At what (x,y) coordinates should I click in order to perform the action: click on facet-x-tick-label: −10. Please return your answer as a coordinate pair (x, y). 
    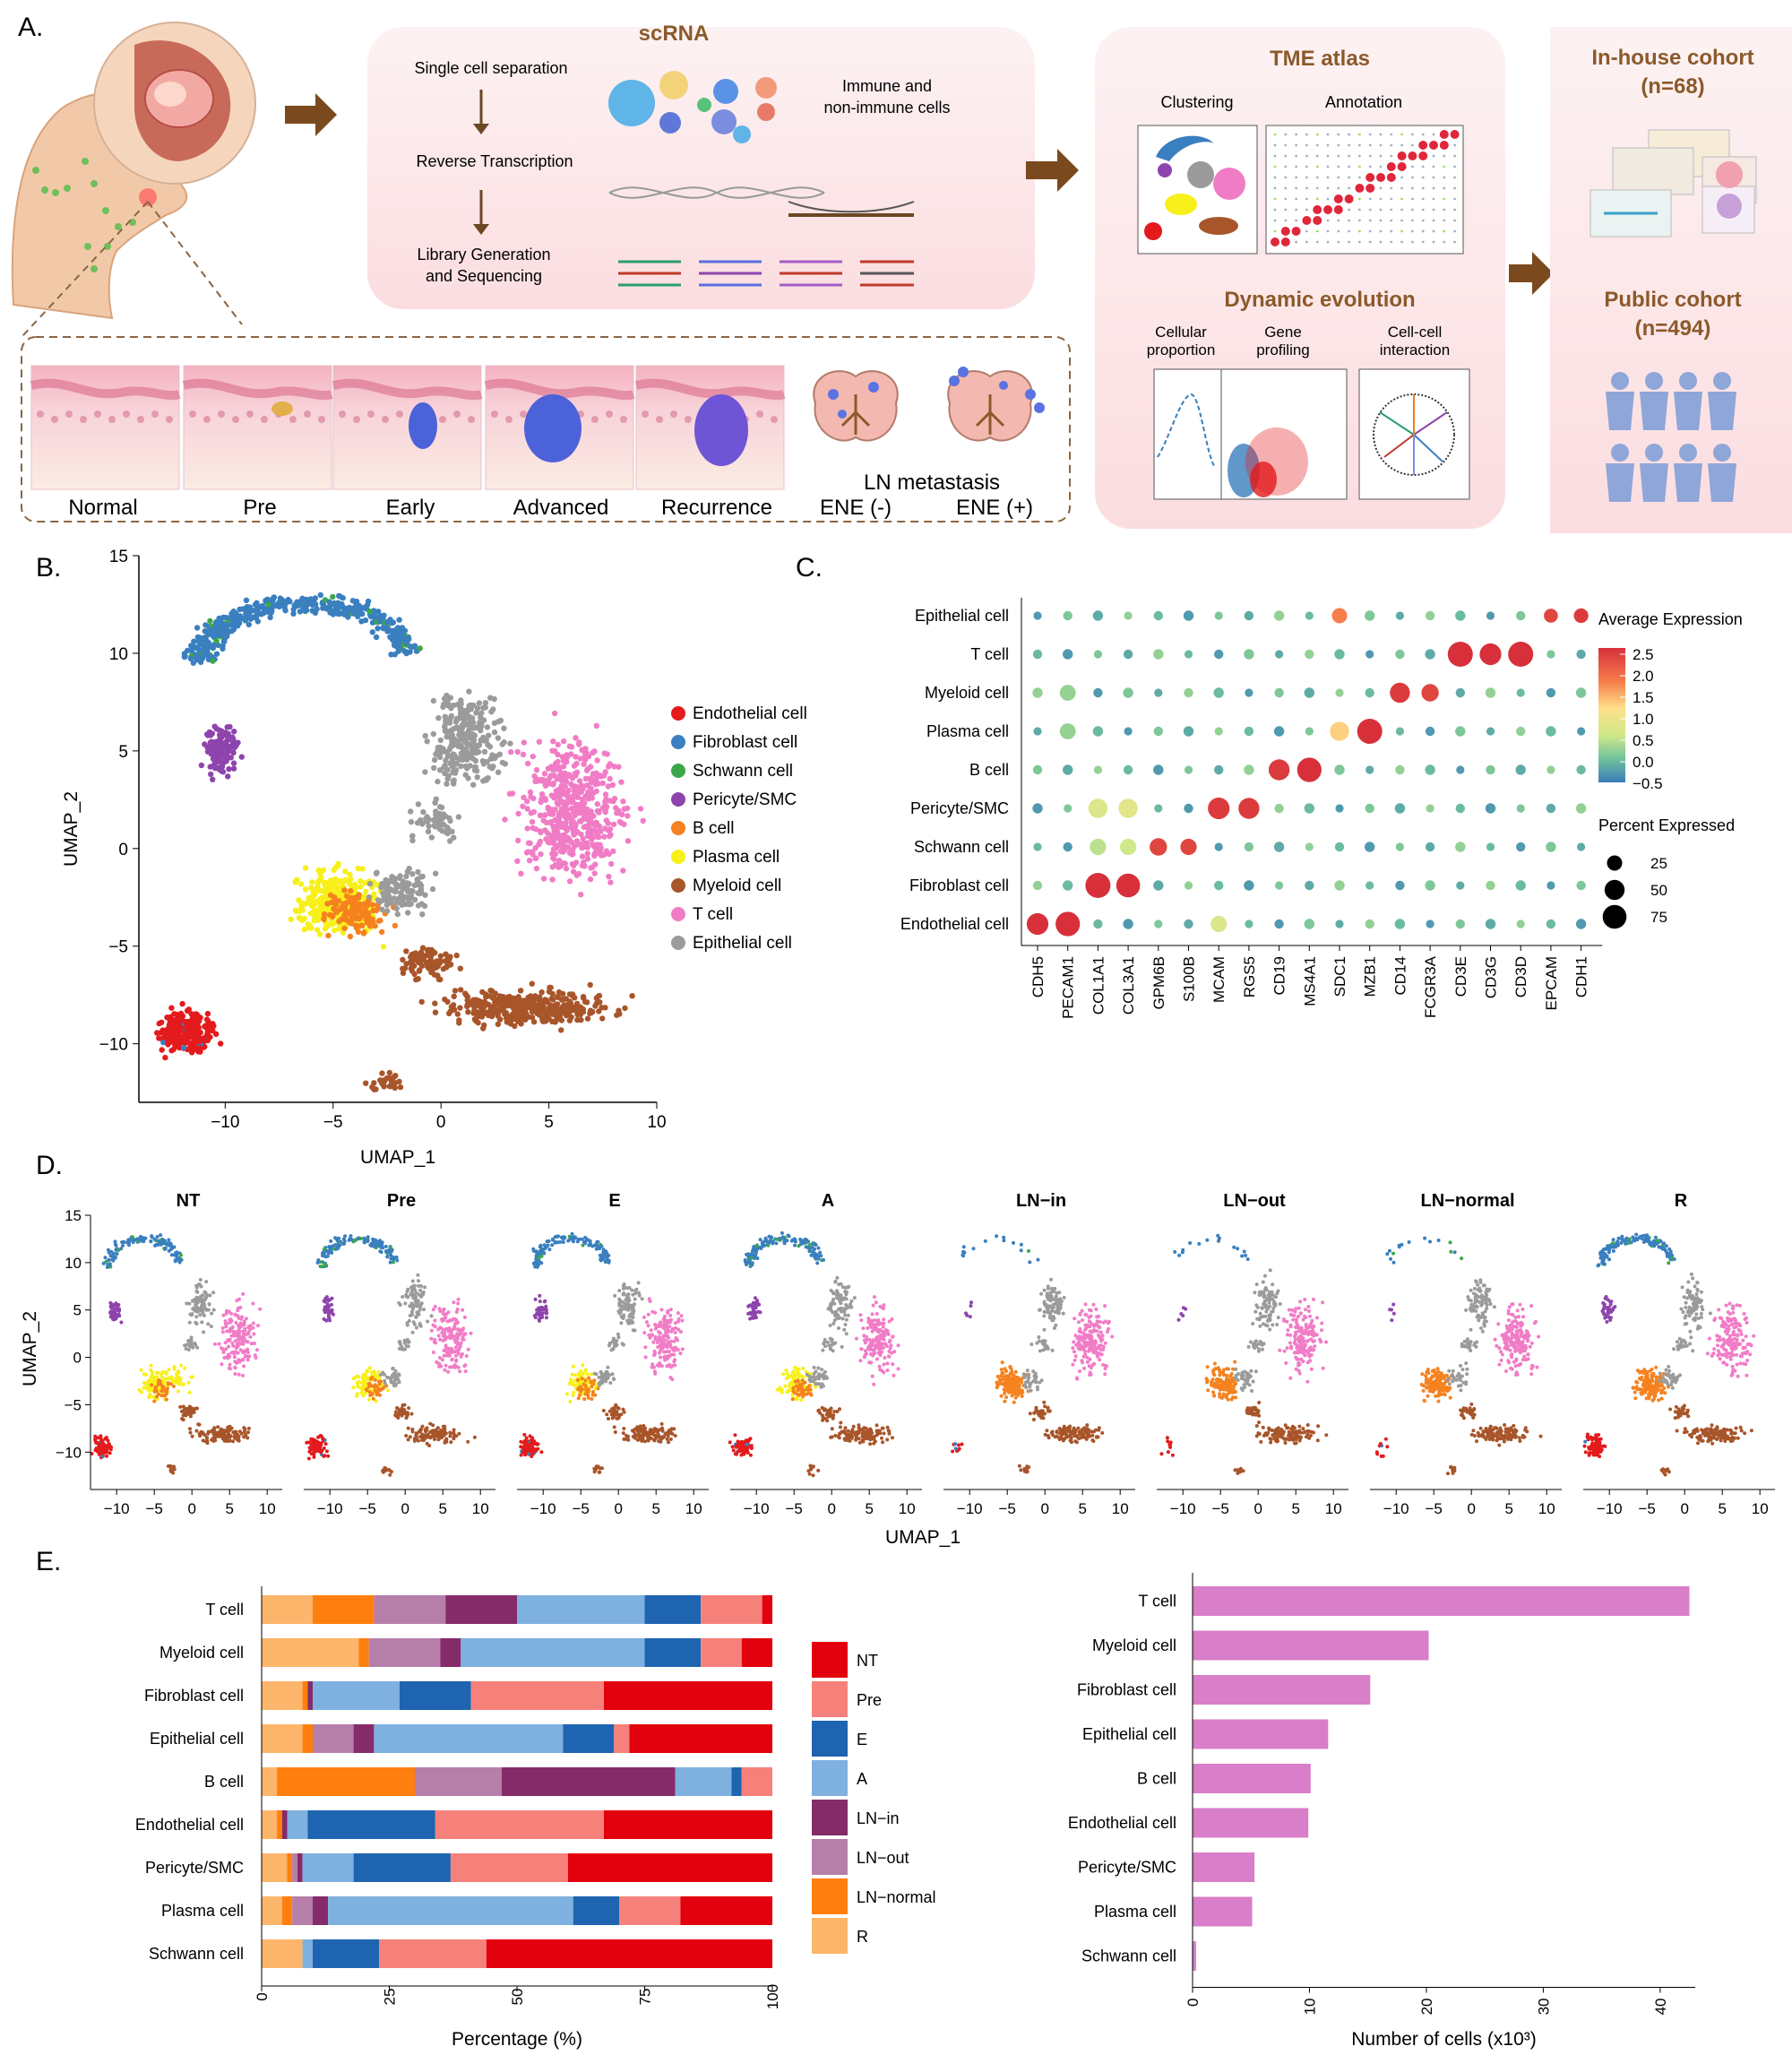
    Looking at the image, I should click on (117, 1508).